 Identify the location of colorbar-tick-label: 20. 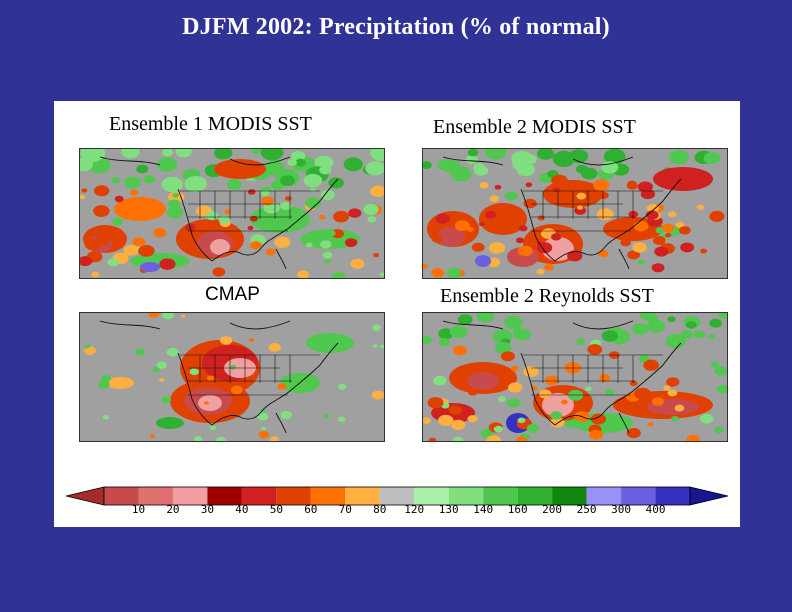
(173, 509).